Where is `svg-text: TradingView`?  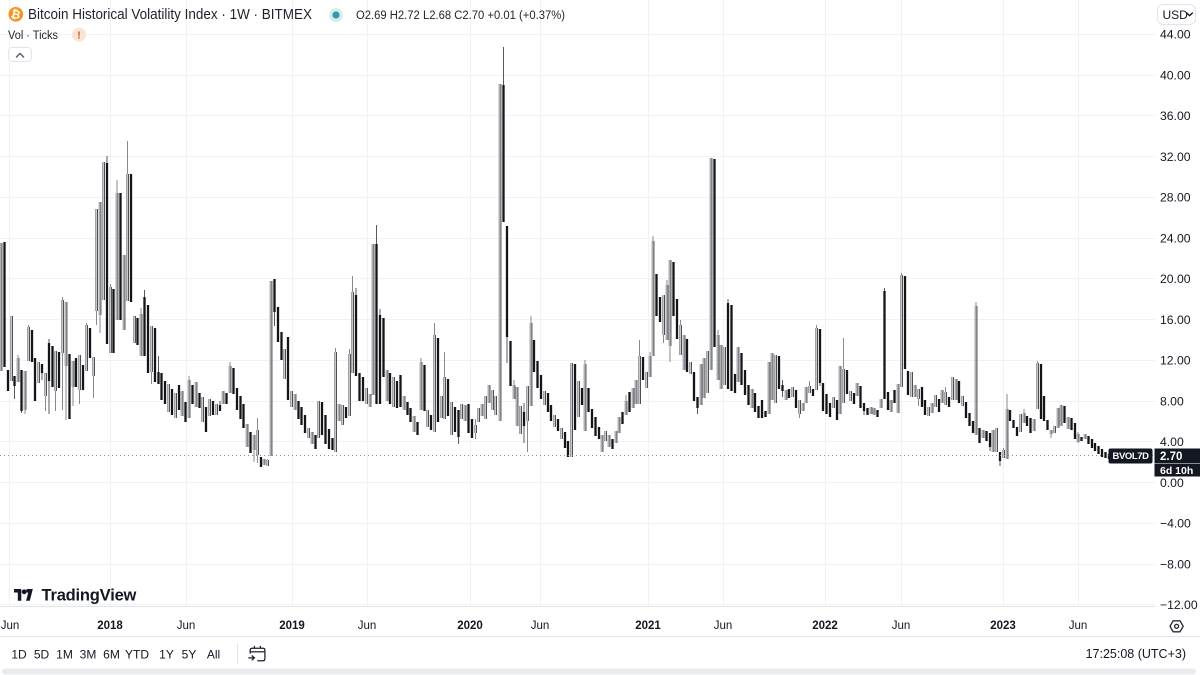
svg-text: TradingView is located at coordinates (89, 596).